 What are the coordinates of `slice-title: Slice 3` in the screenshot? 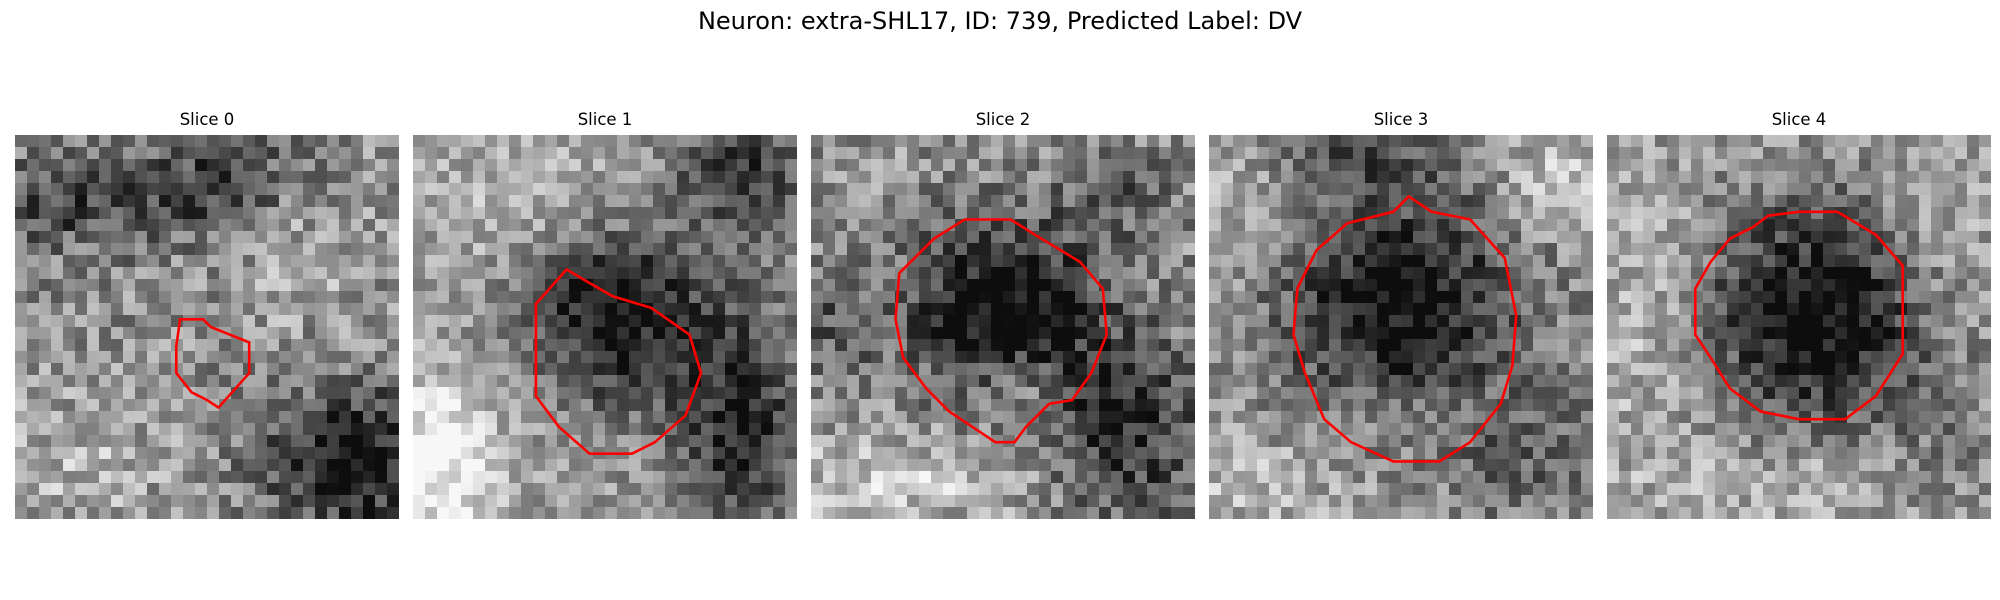 It's located at (1401, 119).